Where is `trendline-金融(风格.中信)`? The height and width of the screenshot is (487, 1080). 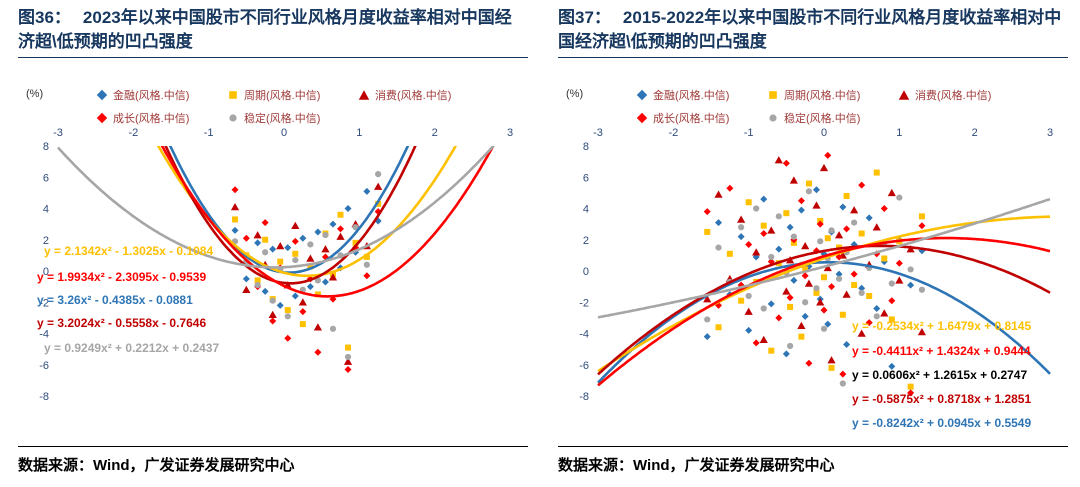 trendline-金融(风格.中信) is located at coordinates (824, 322).